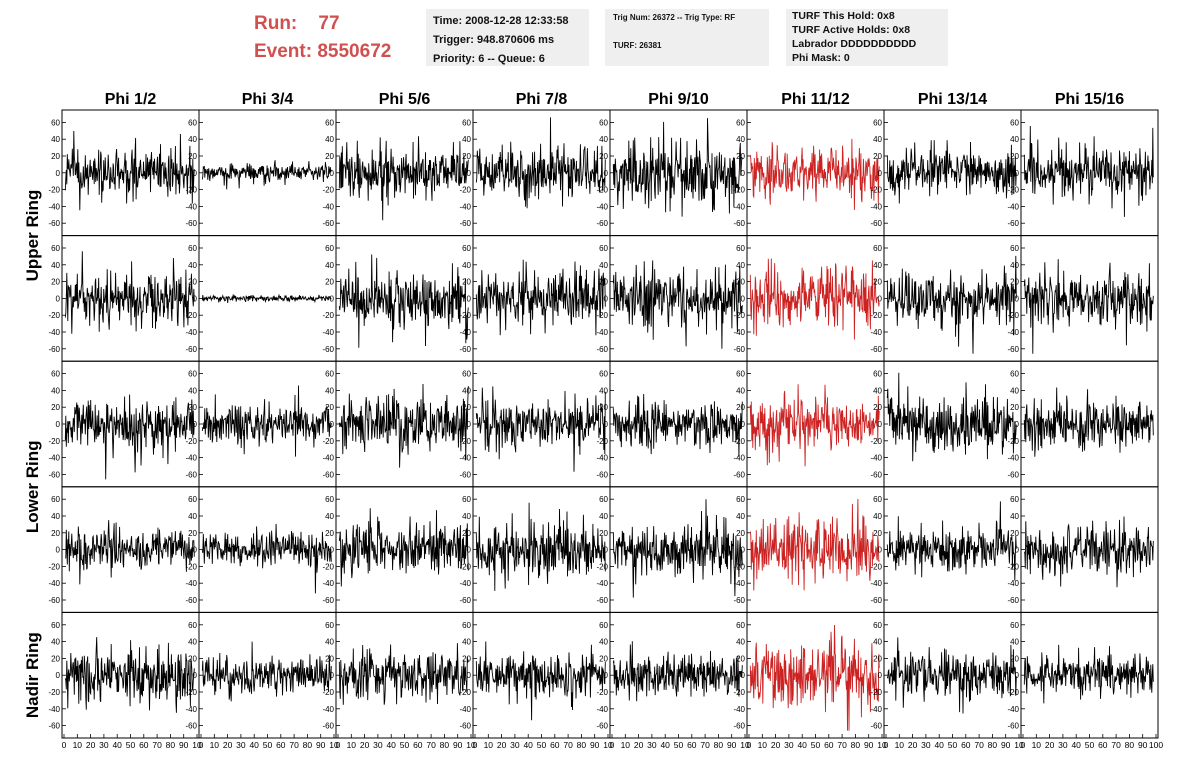 Image resolution: width=1196 pixels, height=772 pixels. Describe the element at coordinates (431, 745) in the screenshot. I see `x-tick-label: 70` at that location.